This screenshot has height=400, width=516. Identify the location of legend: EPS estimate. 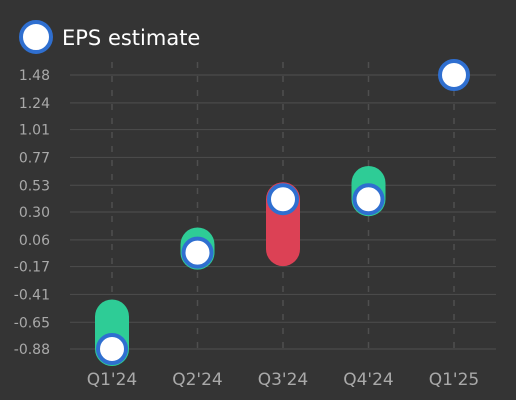
(109, 37).